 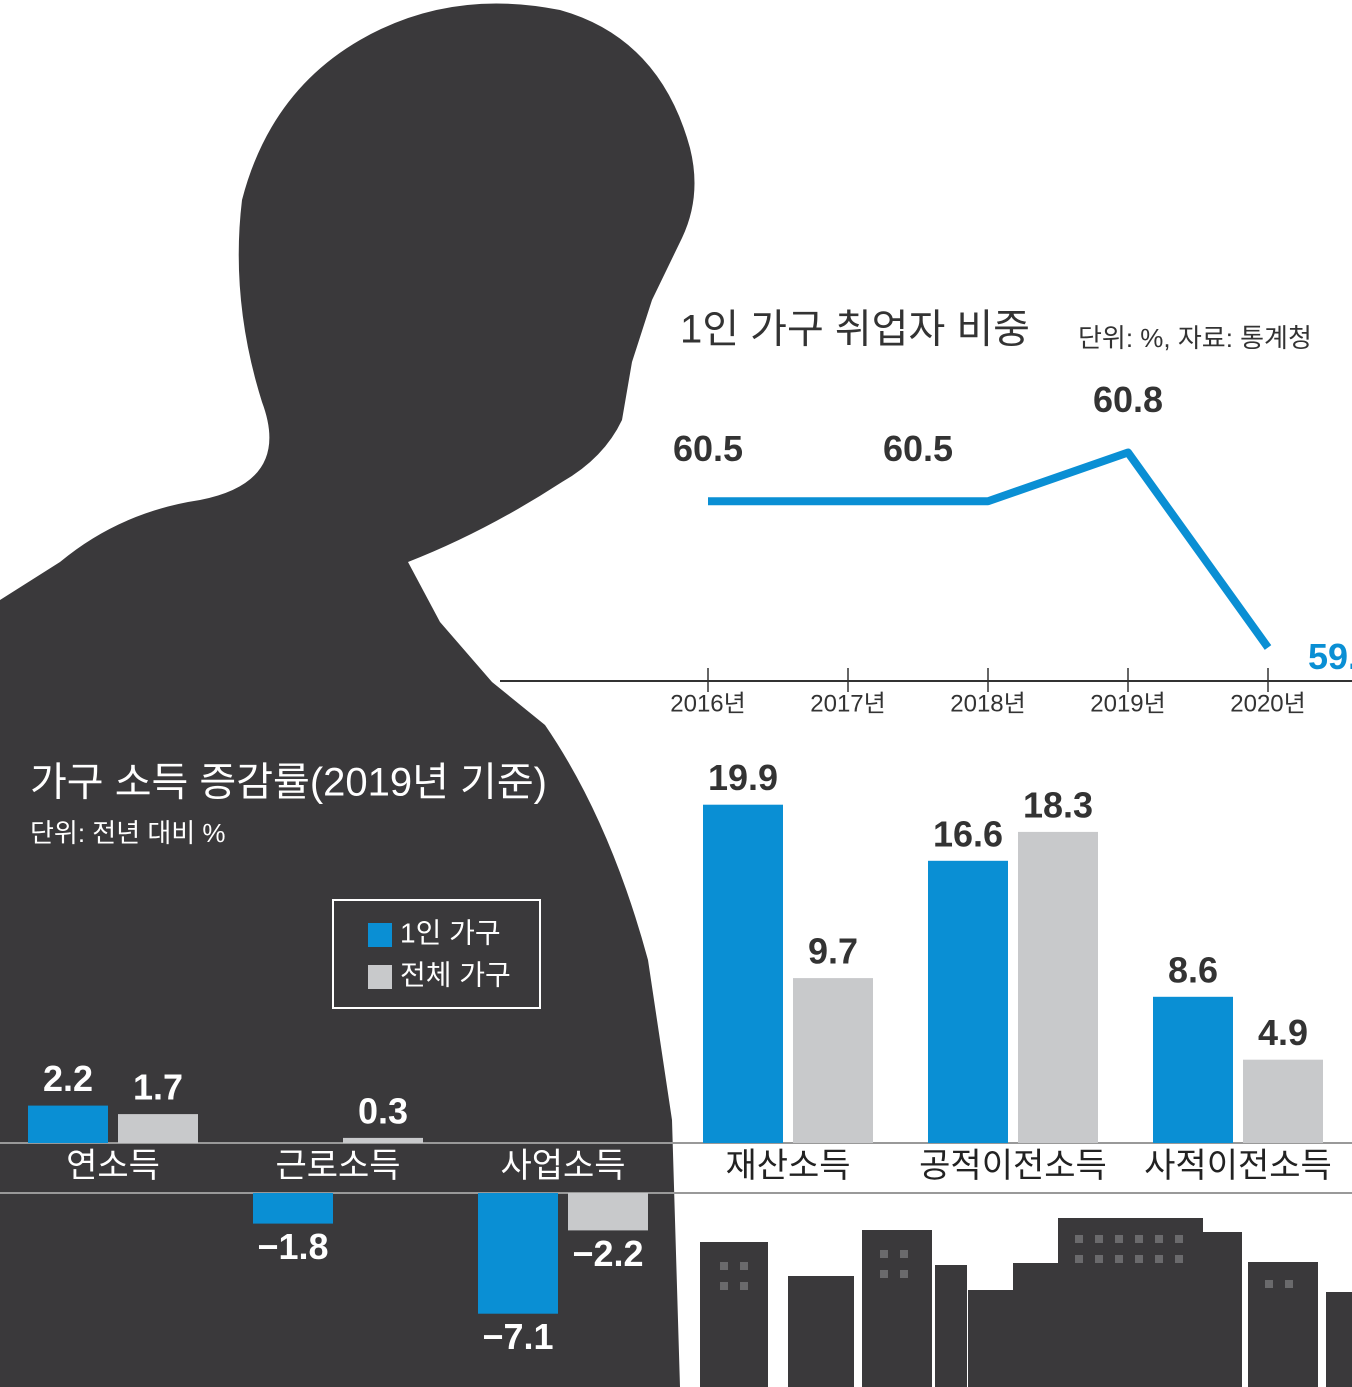 What do you see at coordinates (455, 974) in the screenshot?
I see `legend-label: 전체 가구` at bounding box center [455, 974].